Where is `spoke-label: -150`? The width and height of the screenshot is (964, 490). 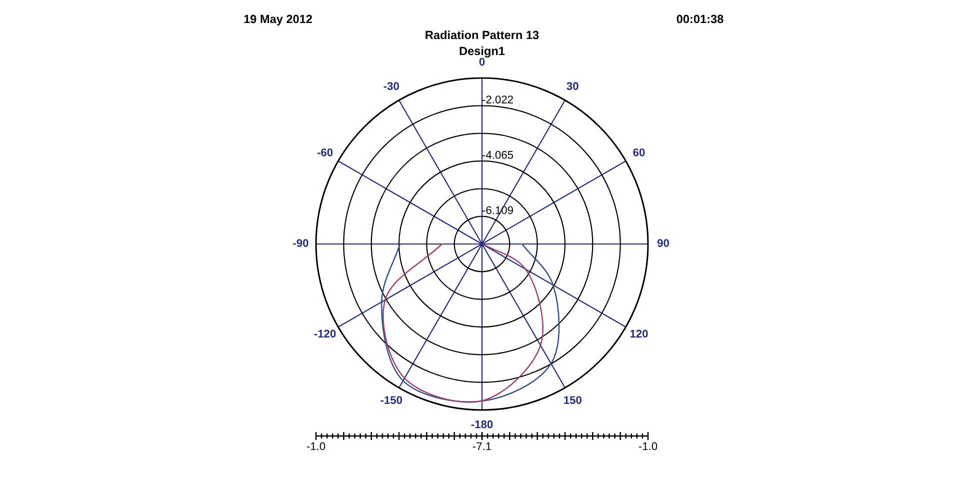 spoke-label: -150 is located at coordinates (391, 400).